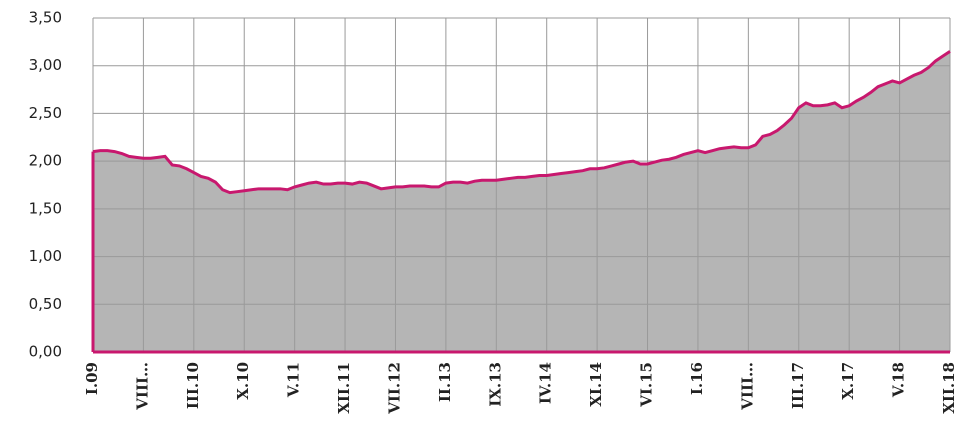 The width and height of the screenshot is (957, 427). I want to click on y-tick-label: 2,50, so click(45, 113).